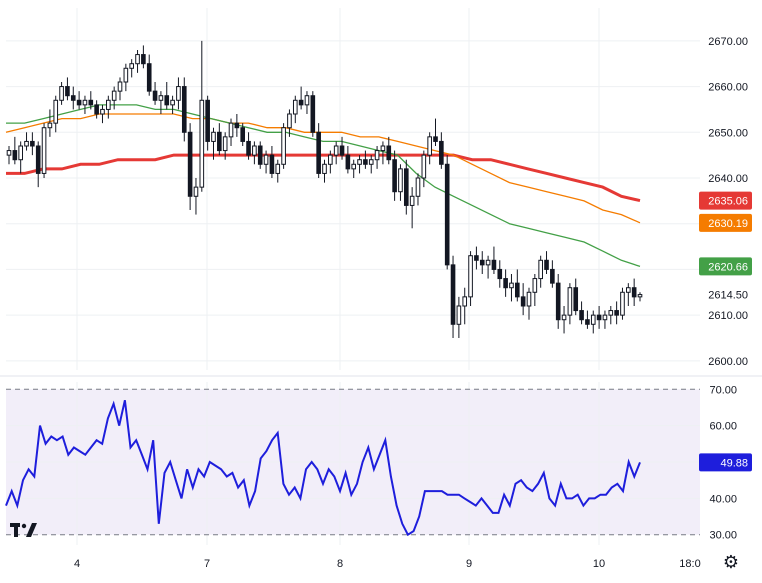 Image resolution: width=762 pixels, height=583 pixels. What do you see at coordinates (207, 564) in the screenshot?
I see `x-axis-label: 7` at bounding box center [207, 564].